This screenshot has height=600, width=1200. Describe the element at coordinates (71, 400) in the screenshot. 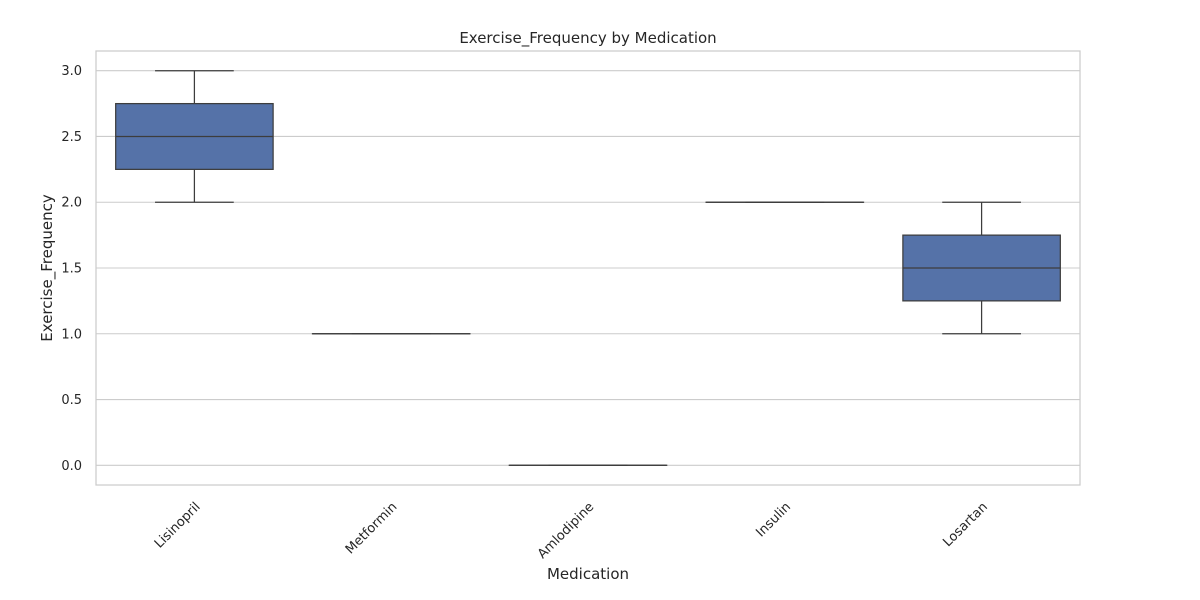

I see `y-tick-label: 0.5` at that location.